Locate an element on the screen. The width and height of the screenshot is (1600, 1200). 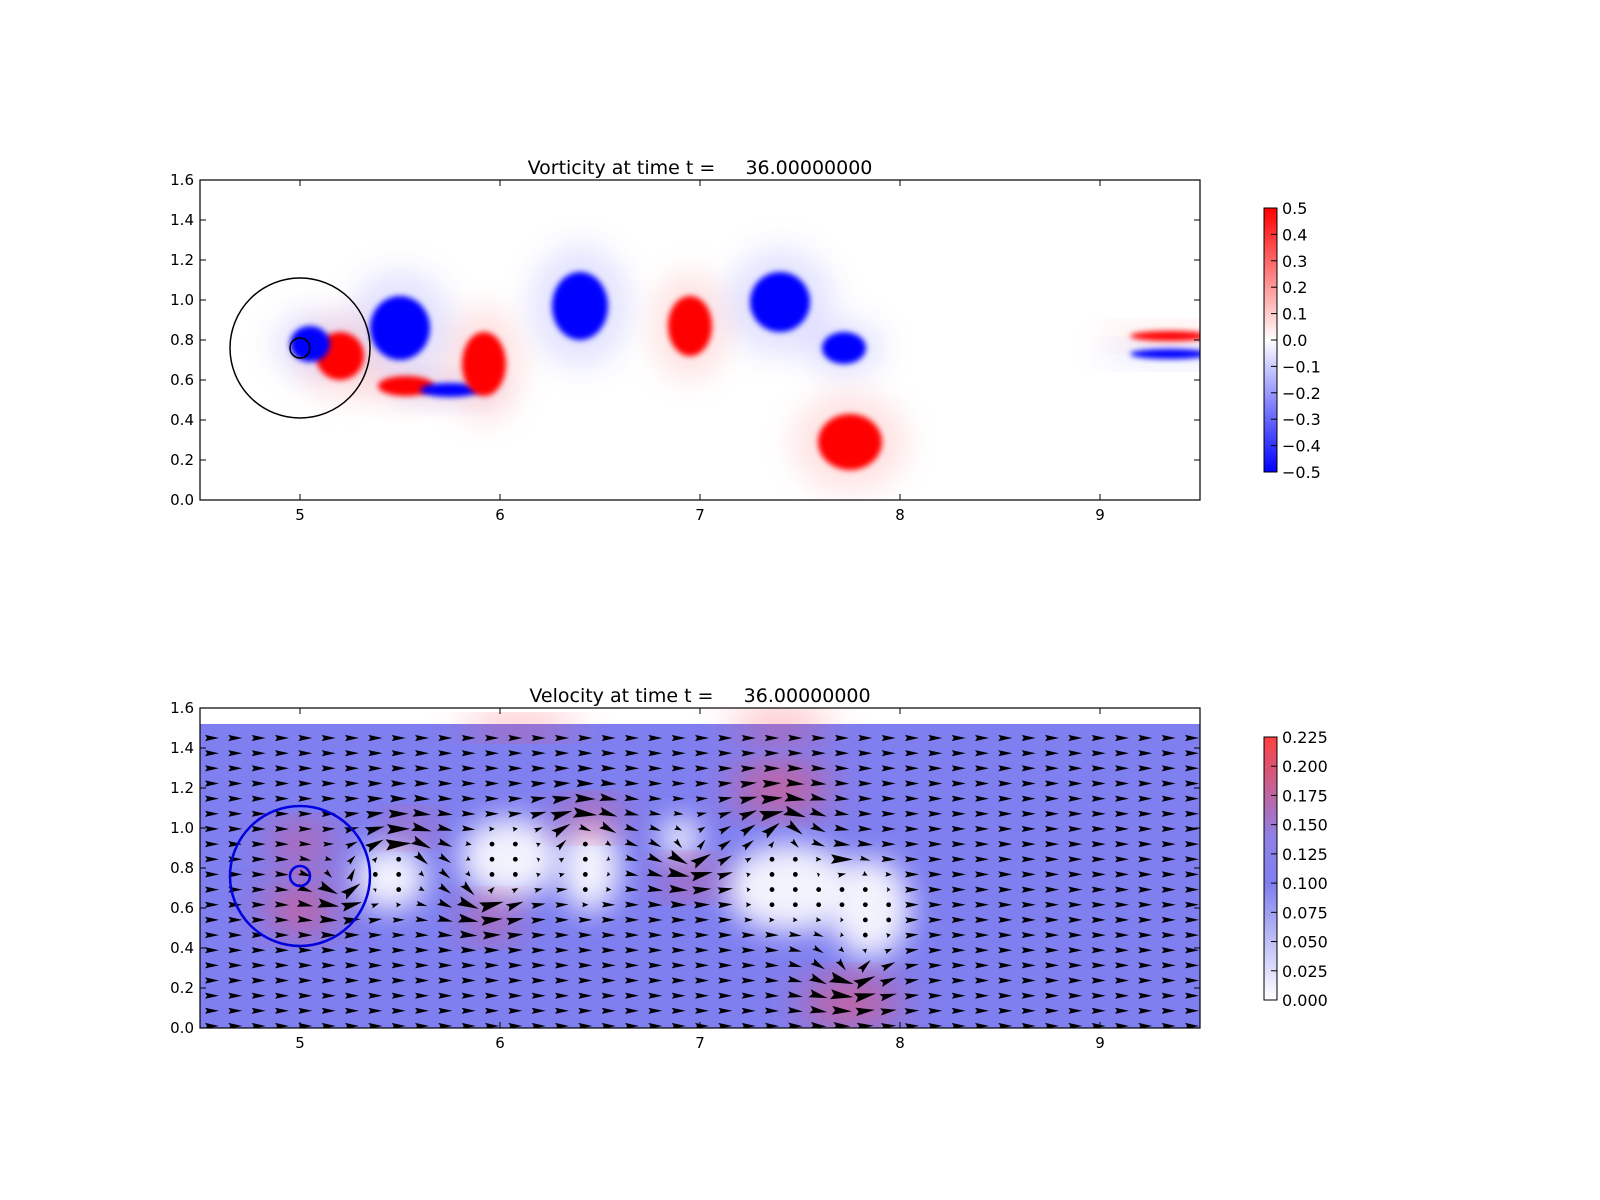
negative-vortex is located at coordinates (780, 302).